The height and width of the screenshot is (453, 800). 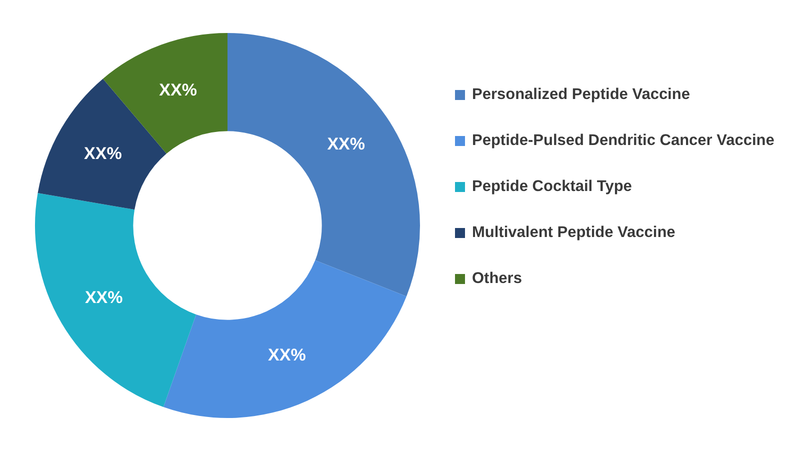 I want to click on legend-label: Peptide Cocktail Type, so click(x=552, y=187).